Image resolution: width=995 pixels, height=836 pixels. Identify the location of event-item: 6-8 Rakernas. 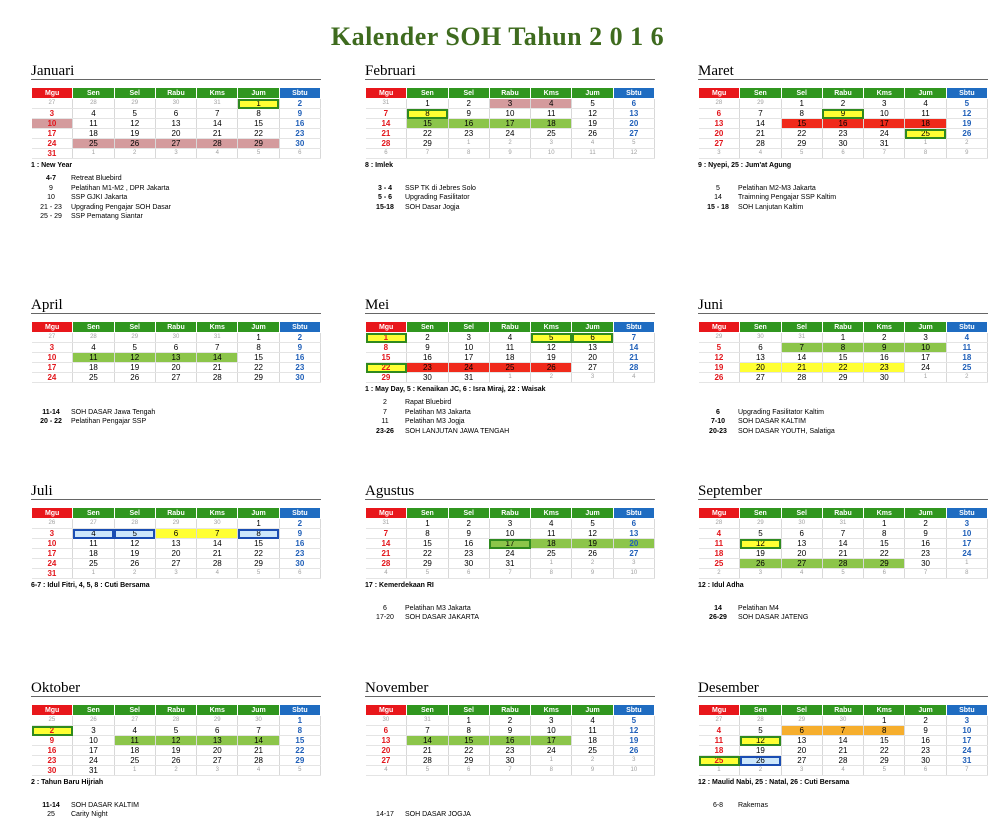
(843, 806).